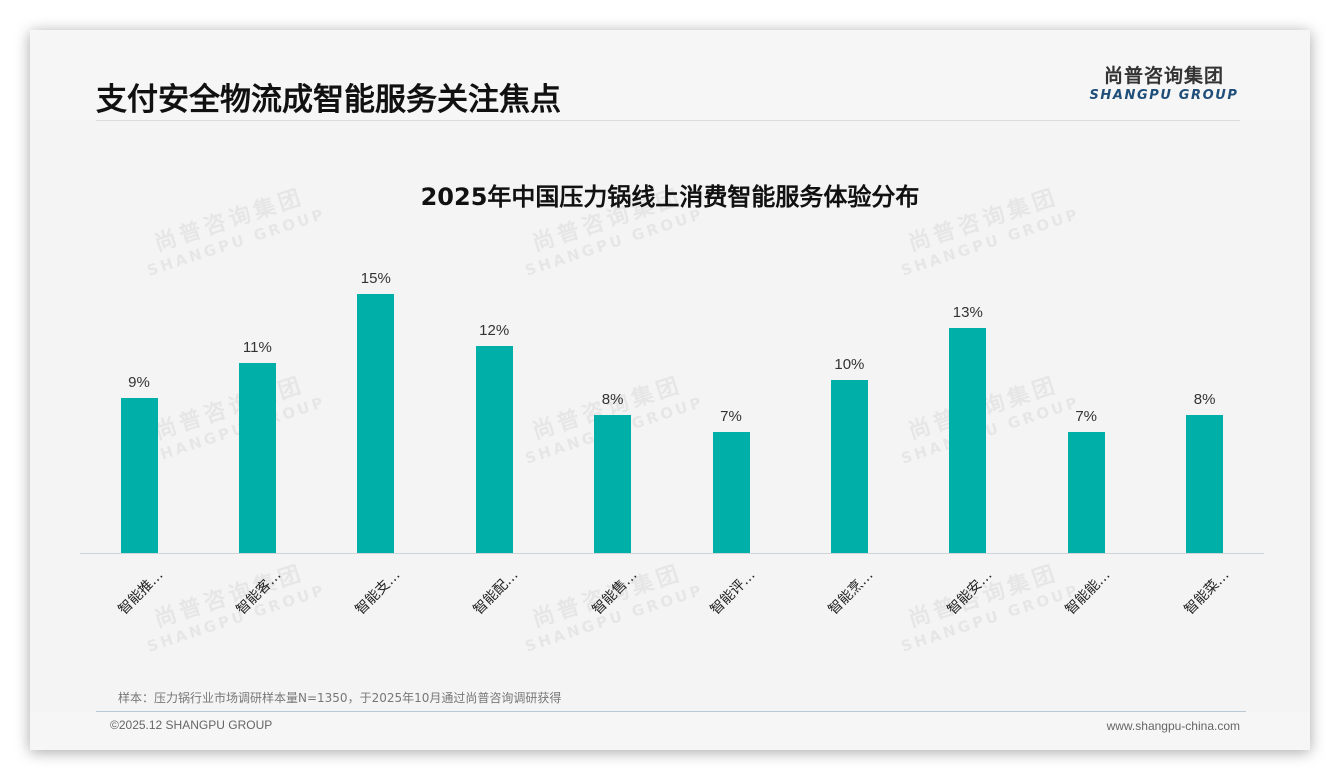  What do you see at coordinates (672, 553) in the screenshot?
I see `x-axis-line` at bounding box center [672, 553].